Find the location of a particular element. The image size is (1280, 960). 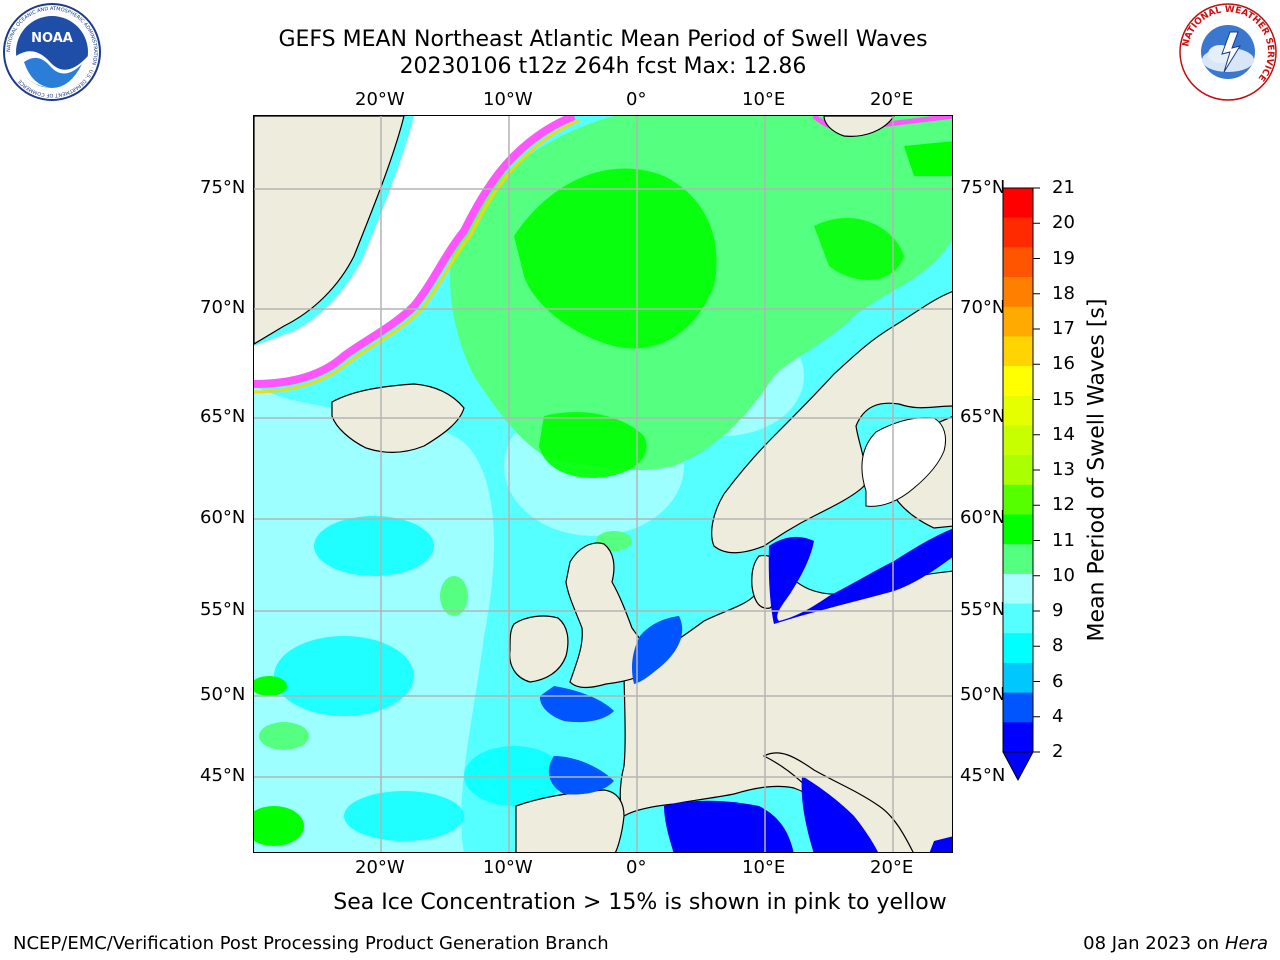

colorbar-tick-label: 9 is located at coordinates (1058, 610).